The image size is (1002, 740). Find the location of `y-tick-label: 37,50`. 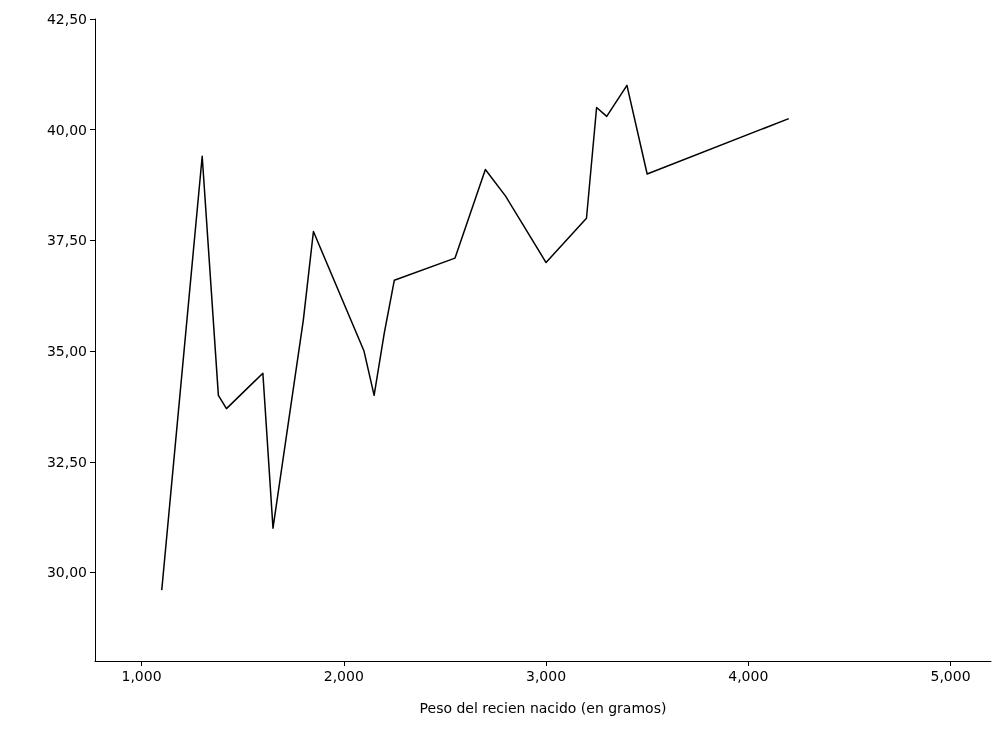

y-tick-label: 37,50 is located at coordinates (66, 240).